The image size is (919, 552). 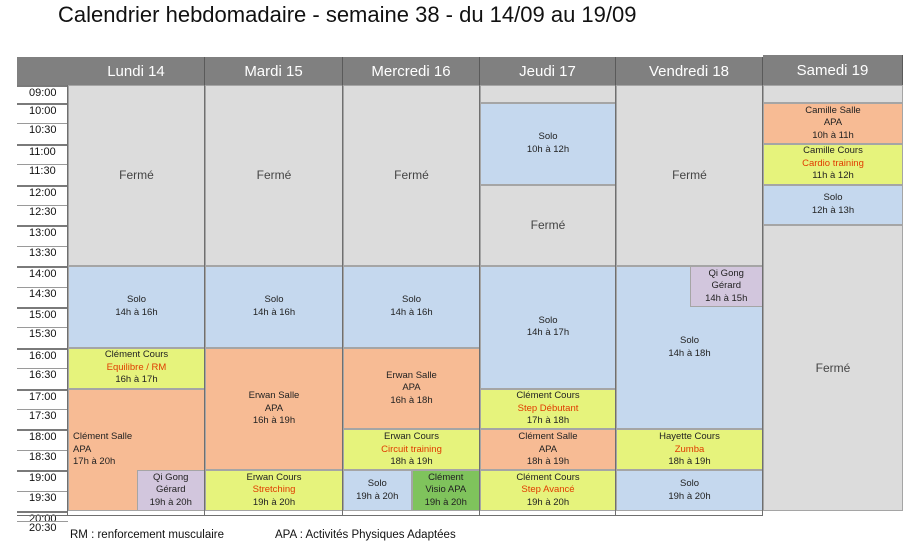 I want to click on event-qigong: Qi Gong Gérard 14h à 15h, so click(x=726, y=286).